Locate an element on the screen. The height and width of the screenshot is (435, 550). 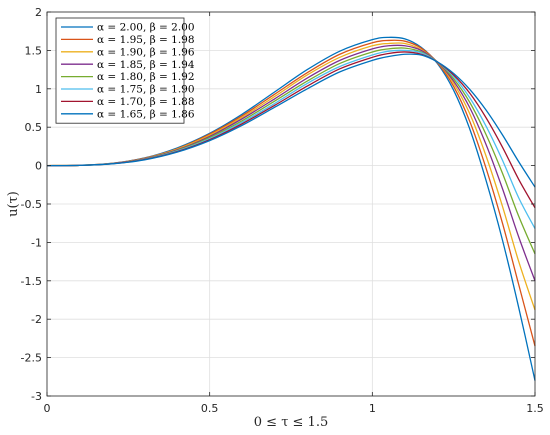
legend-entry-5: α = 1.80, β = 1.92 is located at coordinates (146, 77).